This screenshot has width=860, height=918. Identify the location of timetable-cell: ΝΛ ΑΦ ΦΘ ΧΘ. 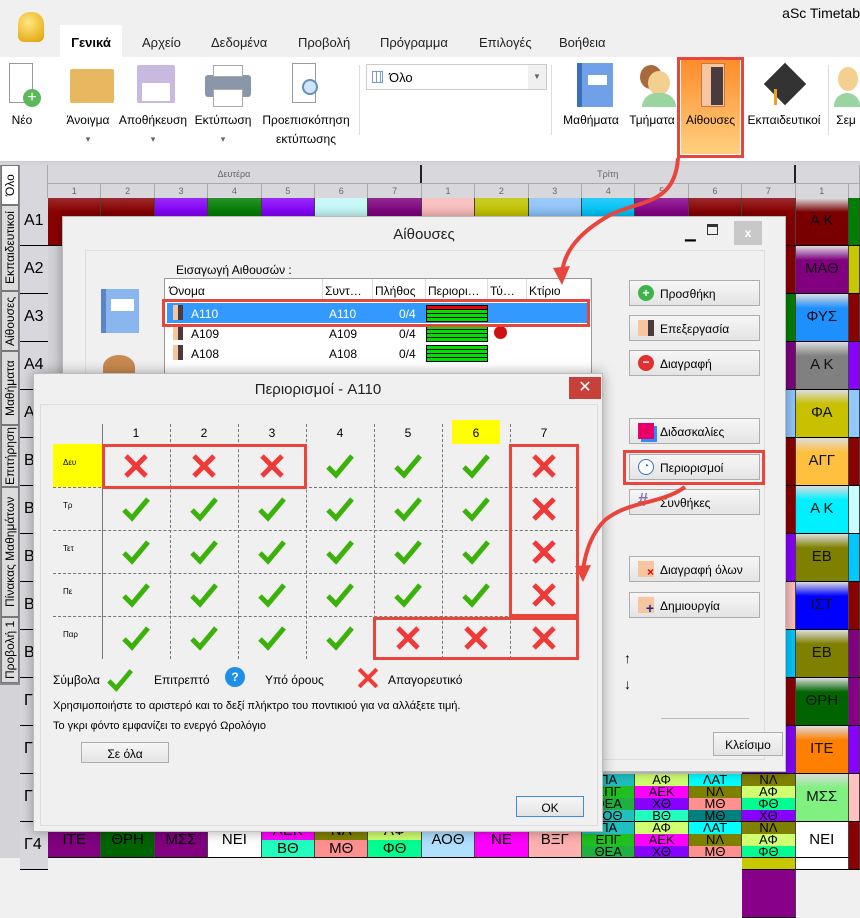
(769, 798).